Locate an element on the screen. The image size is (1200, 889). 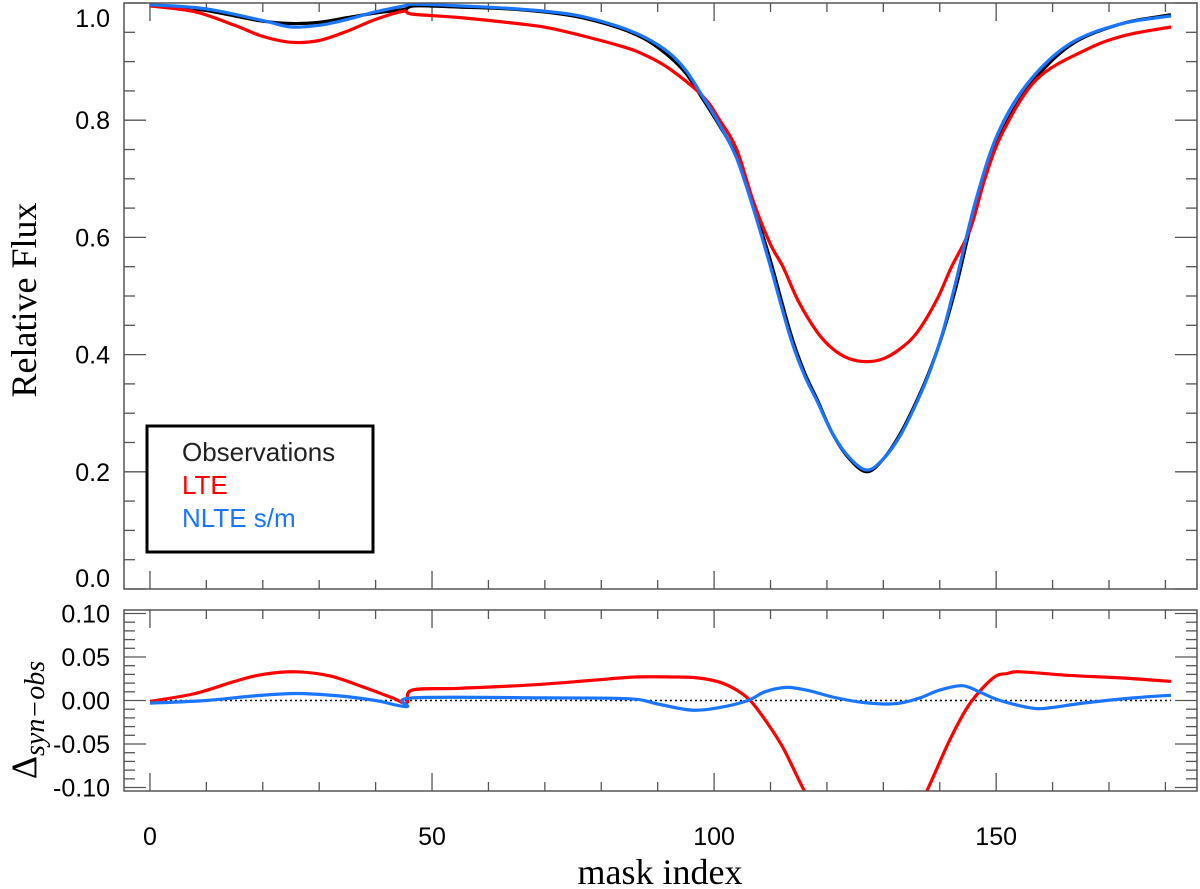
flux-panel-tick-labels: 0.0 0.2 0.4 0.6 0.8 1.0 is located at coordinates (92, 299).